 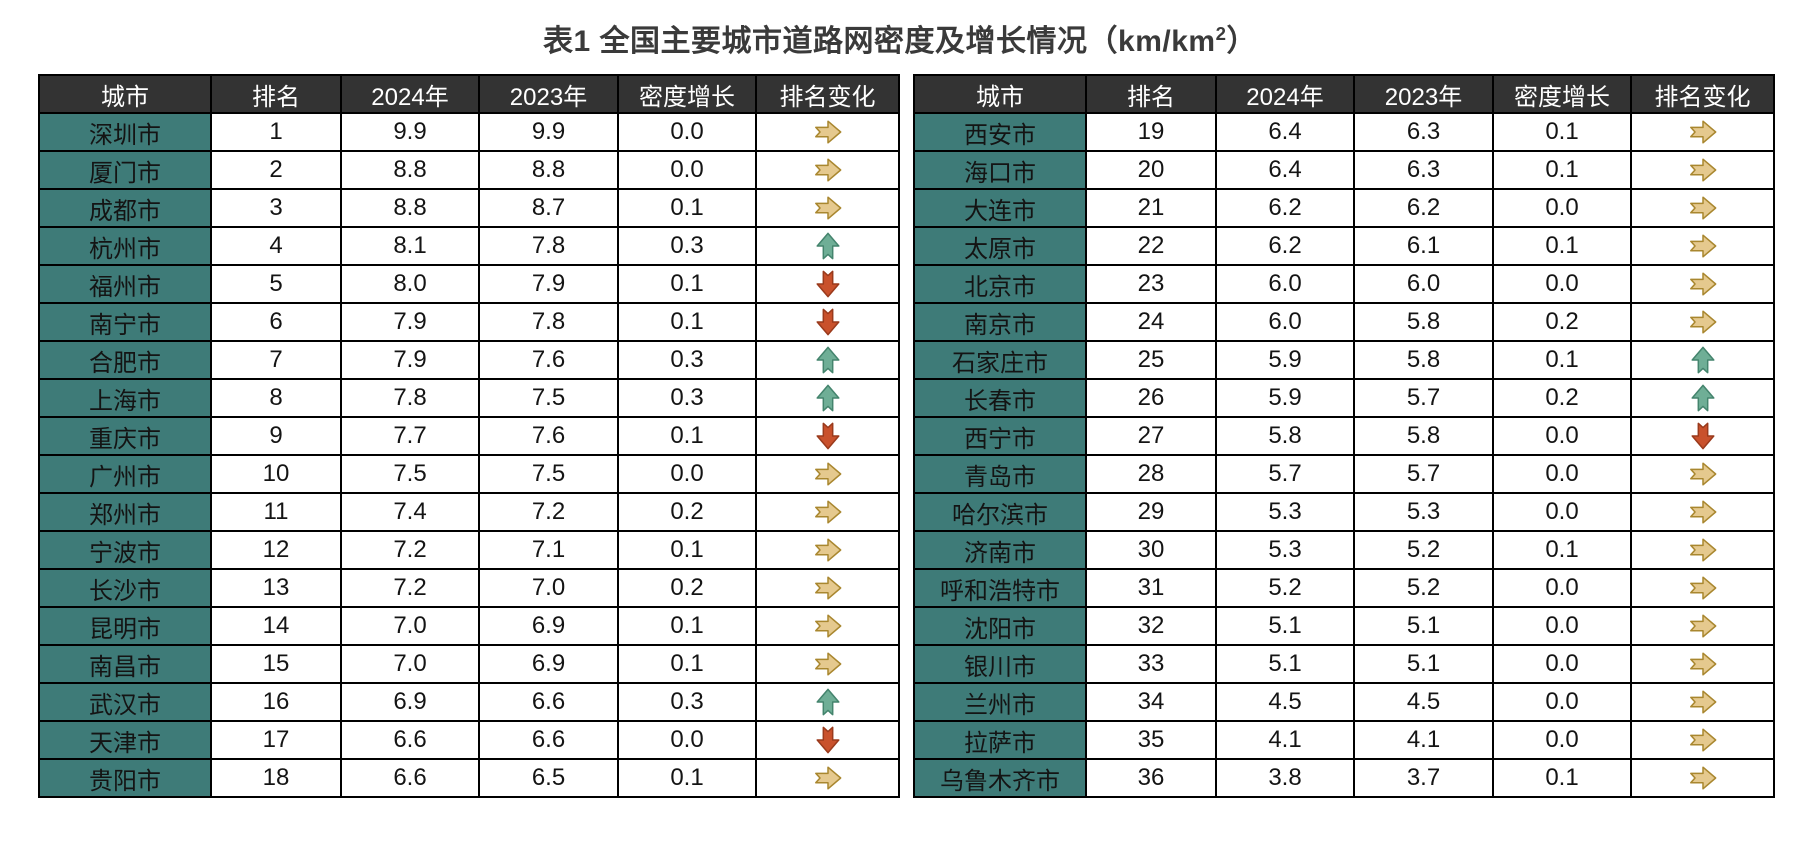 I want to click on density-2024-cell: 8.1, so click(x=410, y=246).